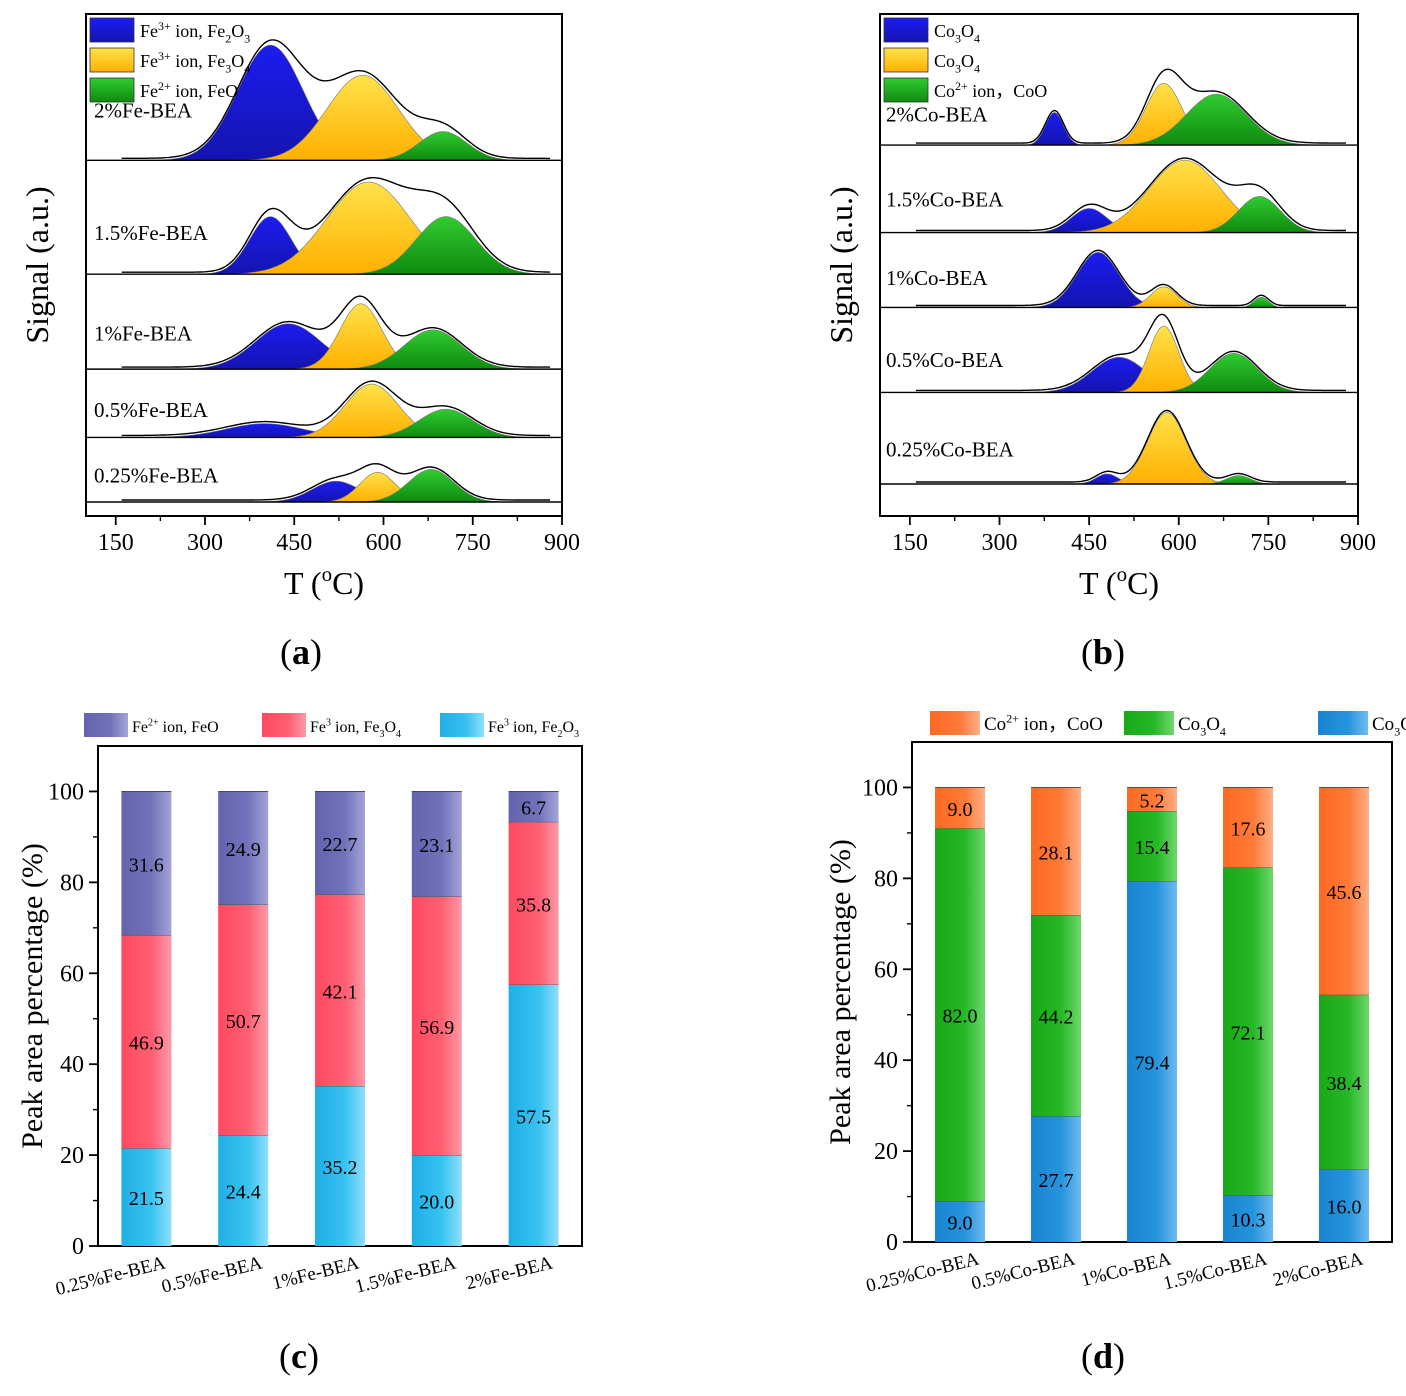 The width and height of the screenshot is (1406, 1396). What do you see at coordinates (151, 233) in the screenshot?
I see `sample-label: 1.5%Fe-BEA` at bounding box center [151, 233].